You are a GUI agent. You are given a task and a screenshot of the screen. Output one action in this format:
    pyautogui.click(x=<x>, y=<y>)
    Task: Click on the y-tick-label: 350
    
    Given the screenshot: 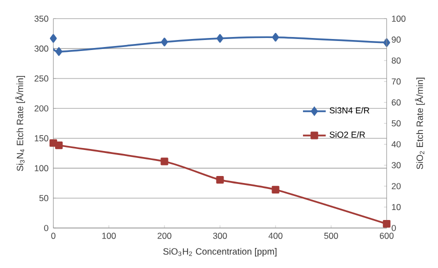 What is the action you would take?
    pyautogui.click(x=41, y=19)
    